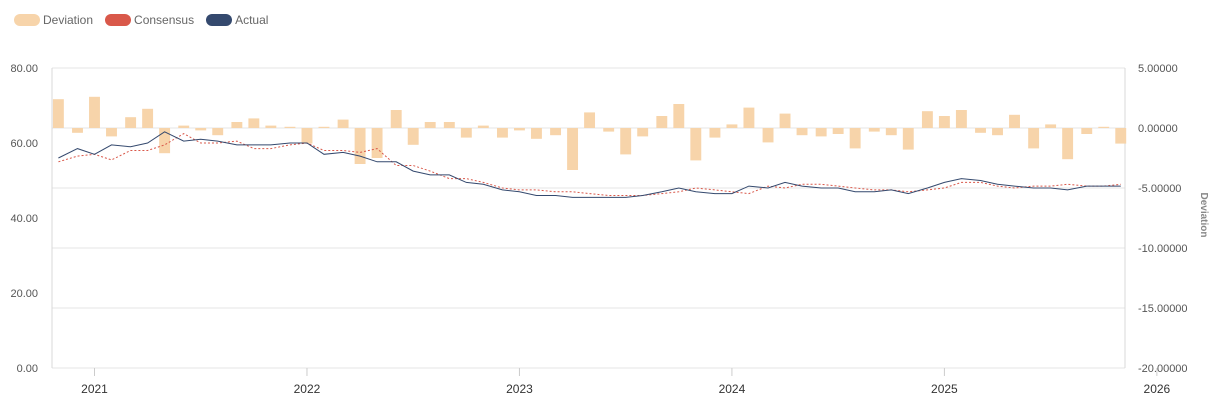 The width and height of the screenshot is (1232, 400). I want to click on legend-item-consensus: Consensus, so click(149, 20).